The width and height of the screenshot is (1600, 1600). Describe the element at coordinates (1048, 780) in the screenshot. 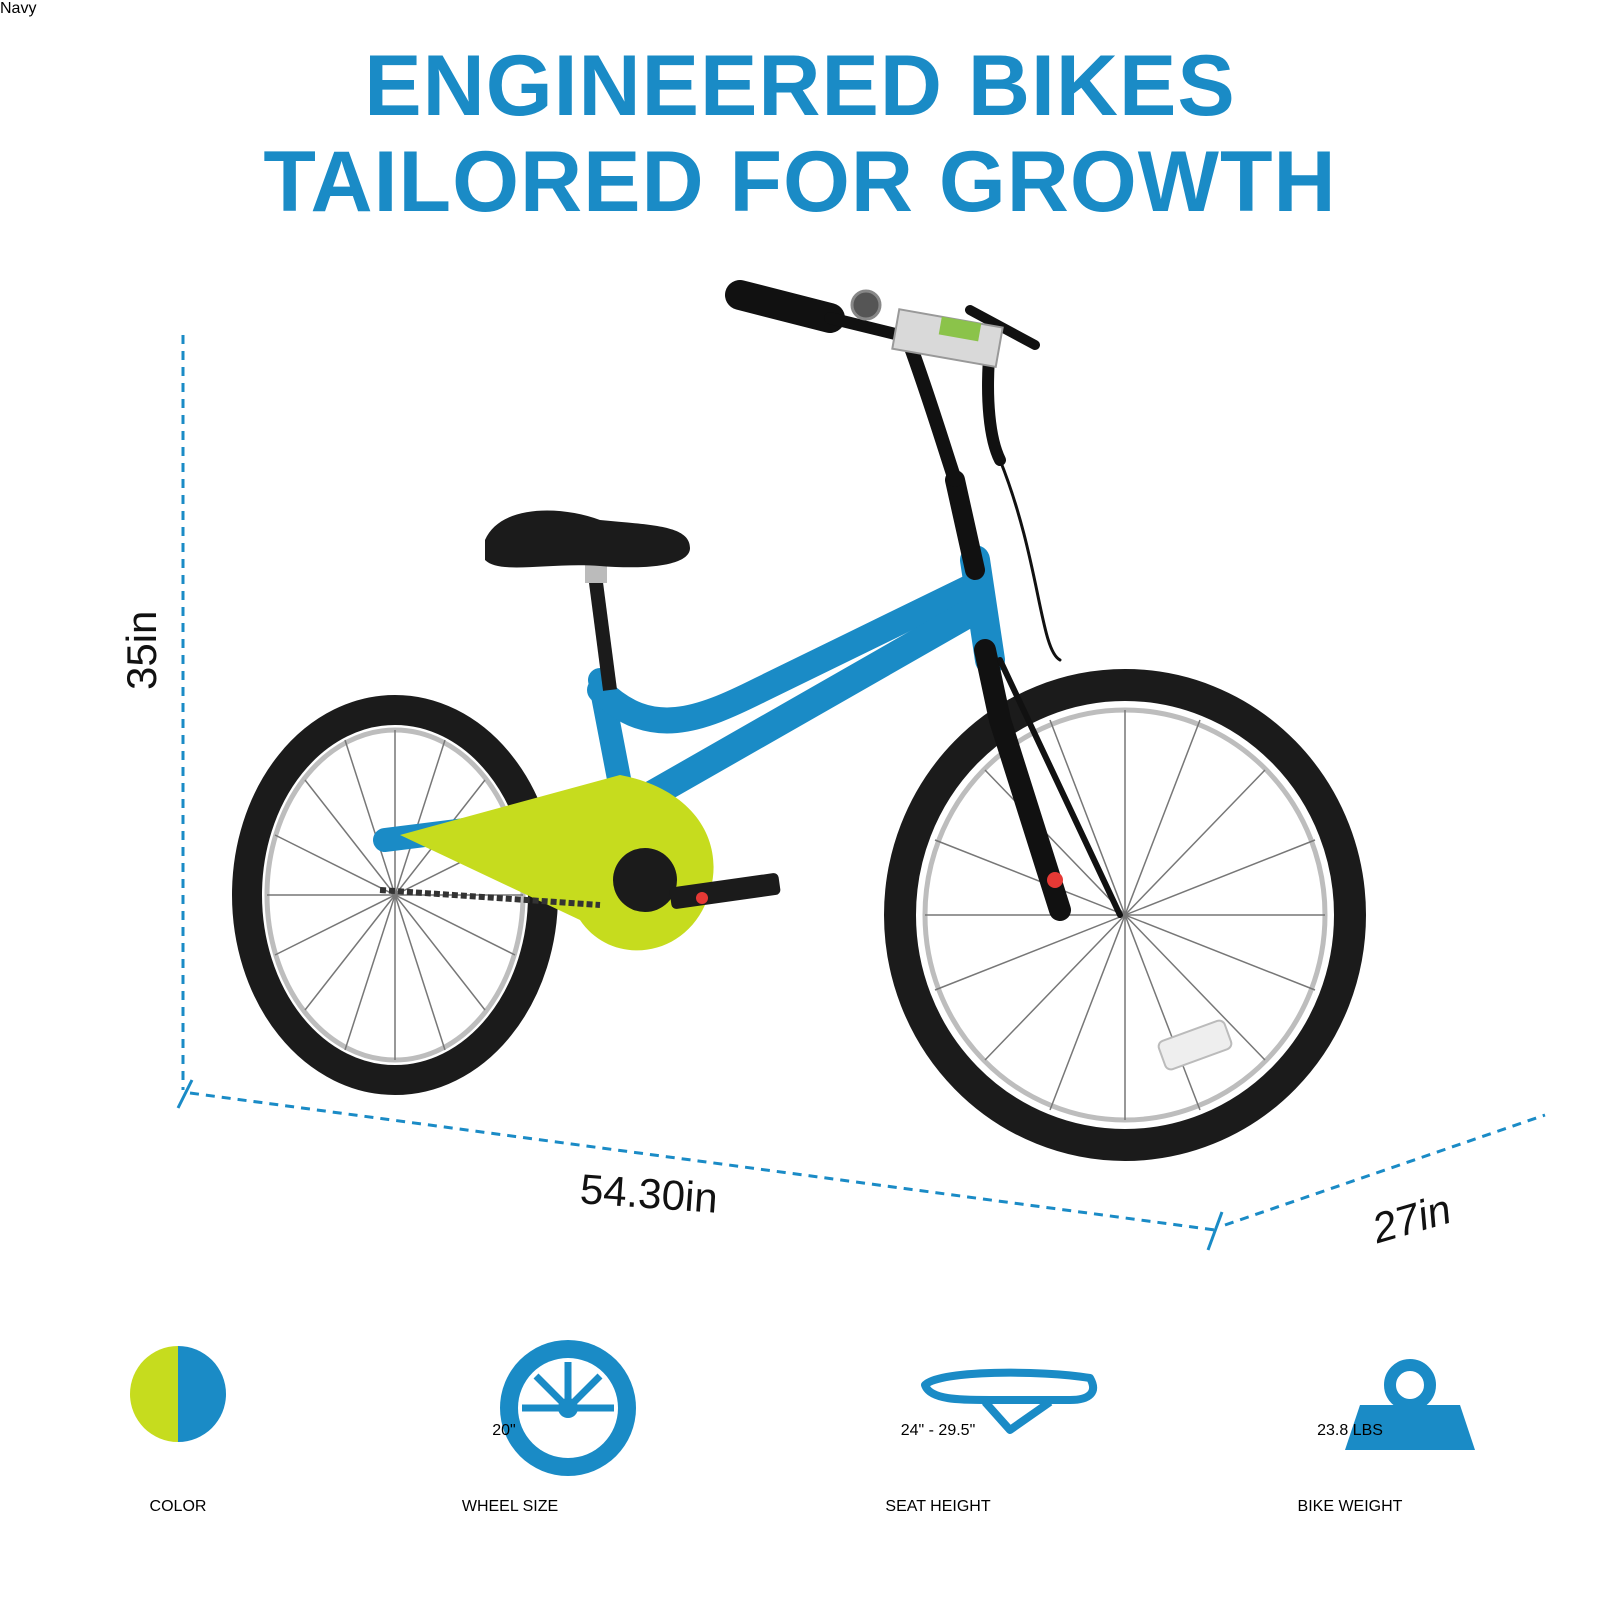

I see `front-fork` at that location.